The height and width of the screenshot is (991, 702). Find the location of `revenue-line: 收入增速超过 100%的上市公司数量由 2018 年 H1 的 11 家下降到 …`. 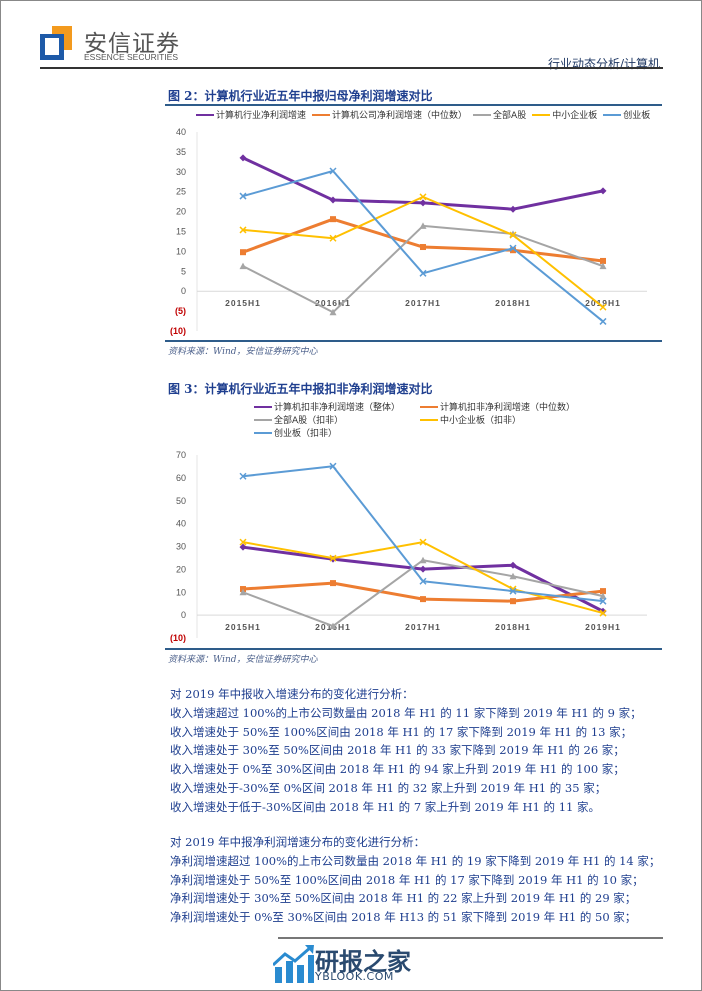

revenue-line: 收入增速超过 100%的上市公司数量由 2018 年 H1 的 11 家下降到 … is located at coordinates (406, 712).